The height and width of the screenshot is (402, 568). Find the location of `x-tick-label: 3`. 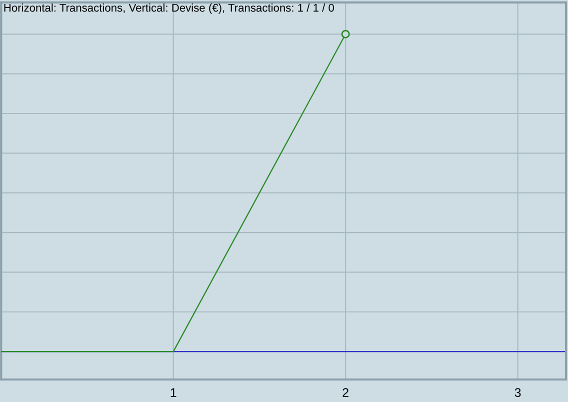

x-tick-label: 3 is located at coordinates (517, 393).